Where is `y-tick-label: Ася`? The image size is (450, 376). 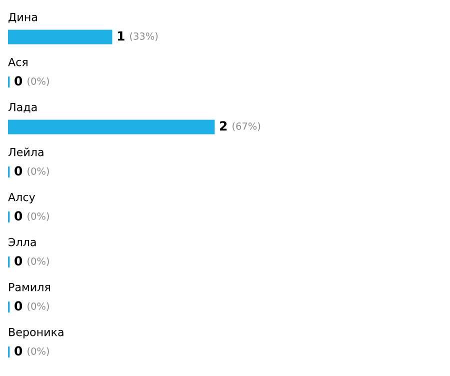 y-tick-label: Ася is located at coordinates (18, 62).